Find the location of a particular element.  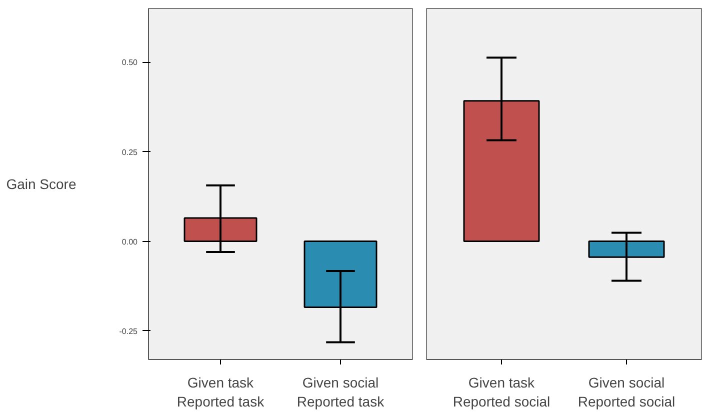

x-tick-label: Given social Reported social is located at coordinates (627, 392).